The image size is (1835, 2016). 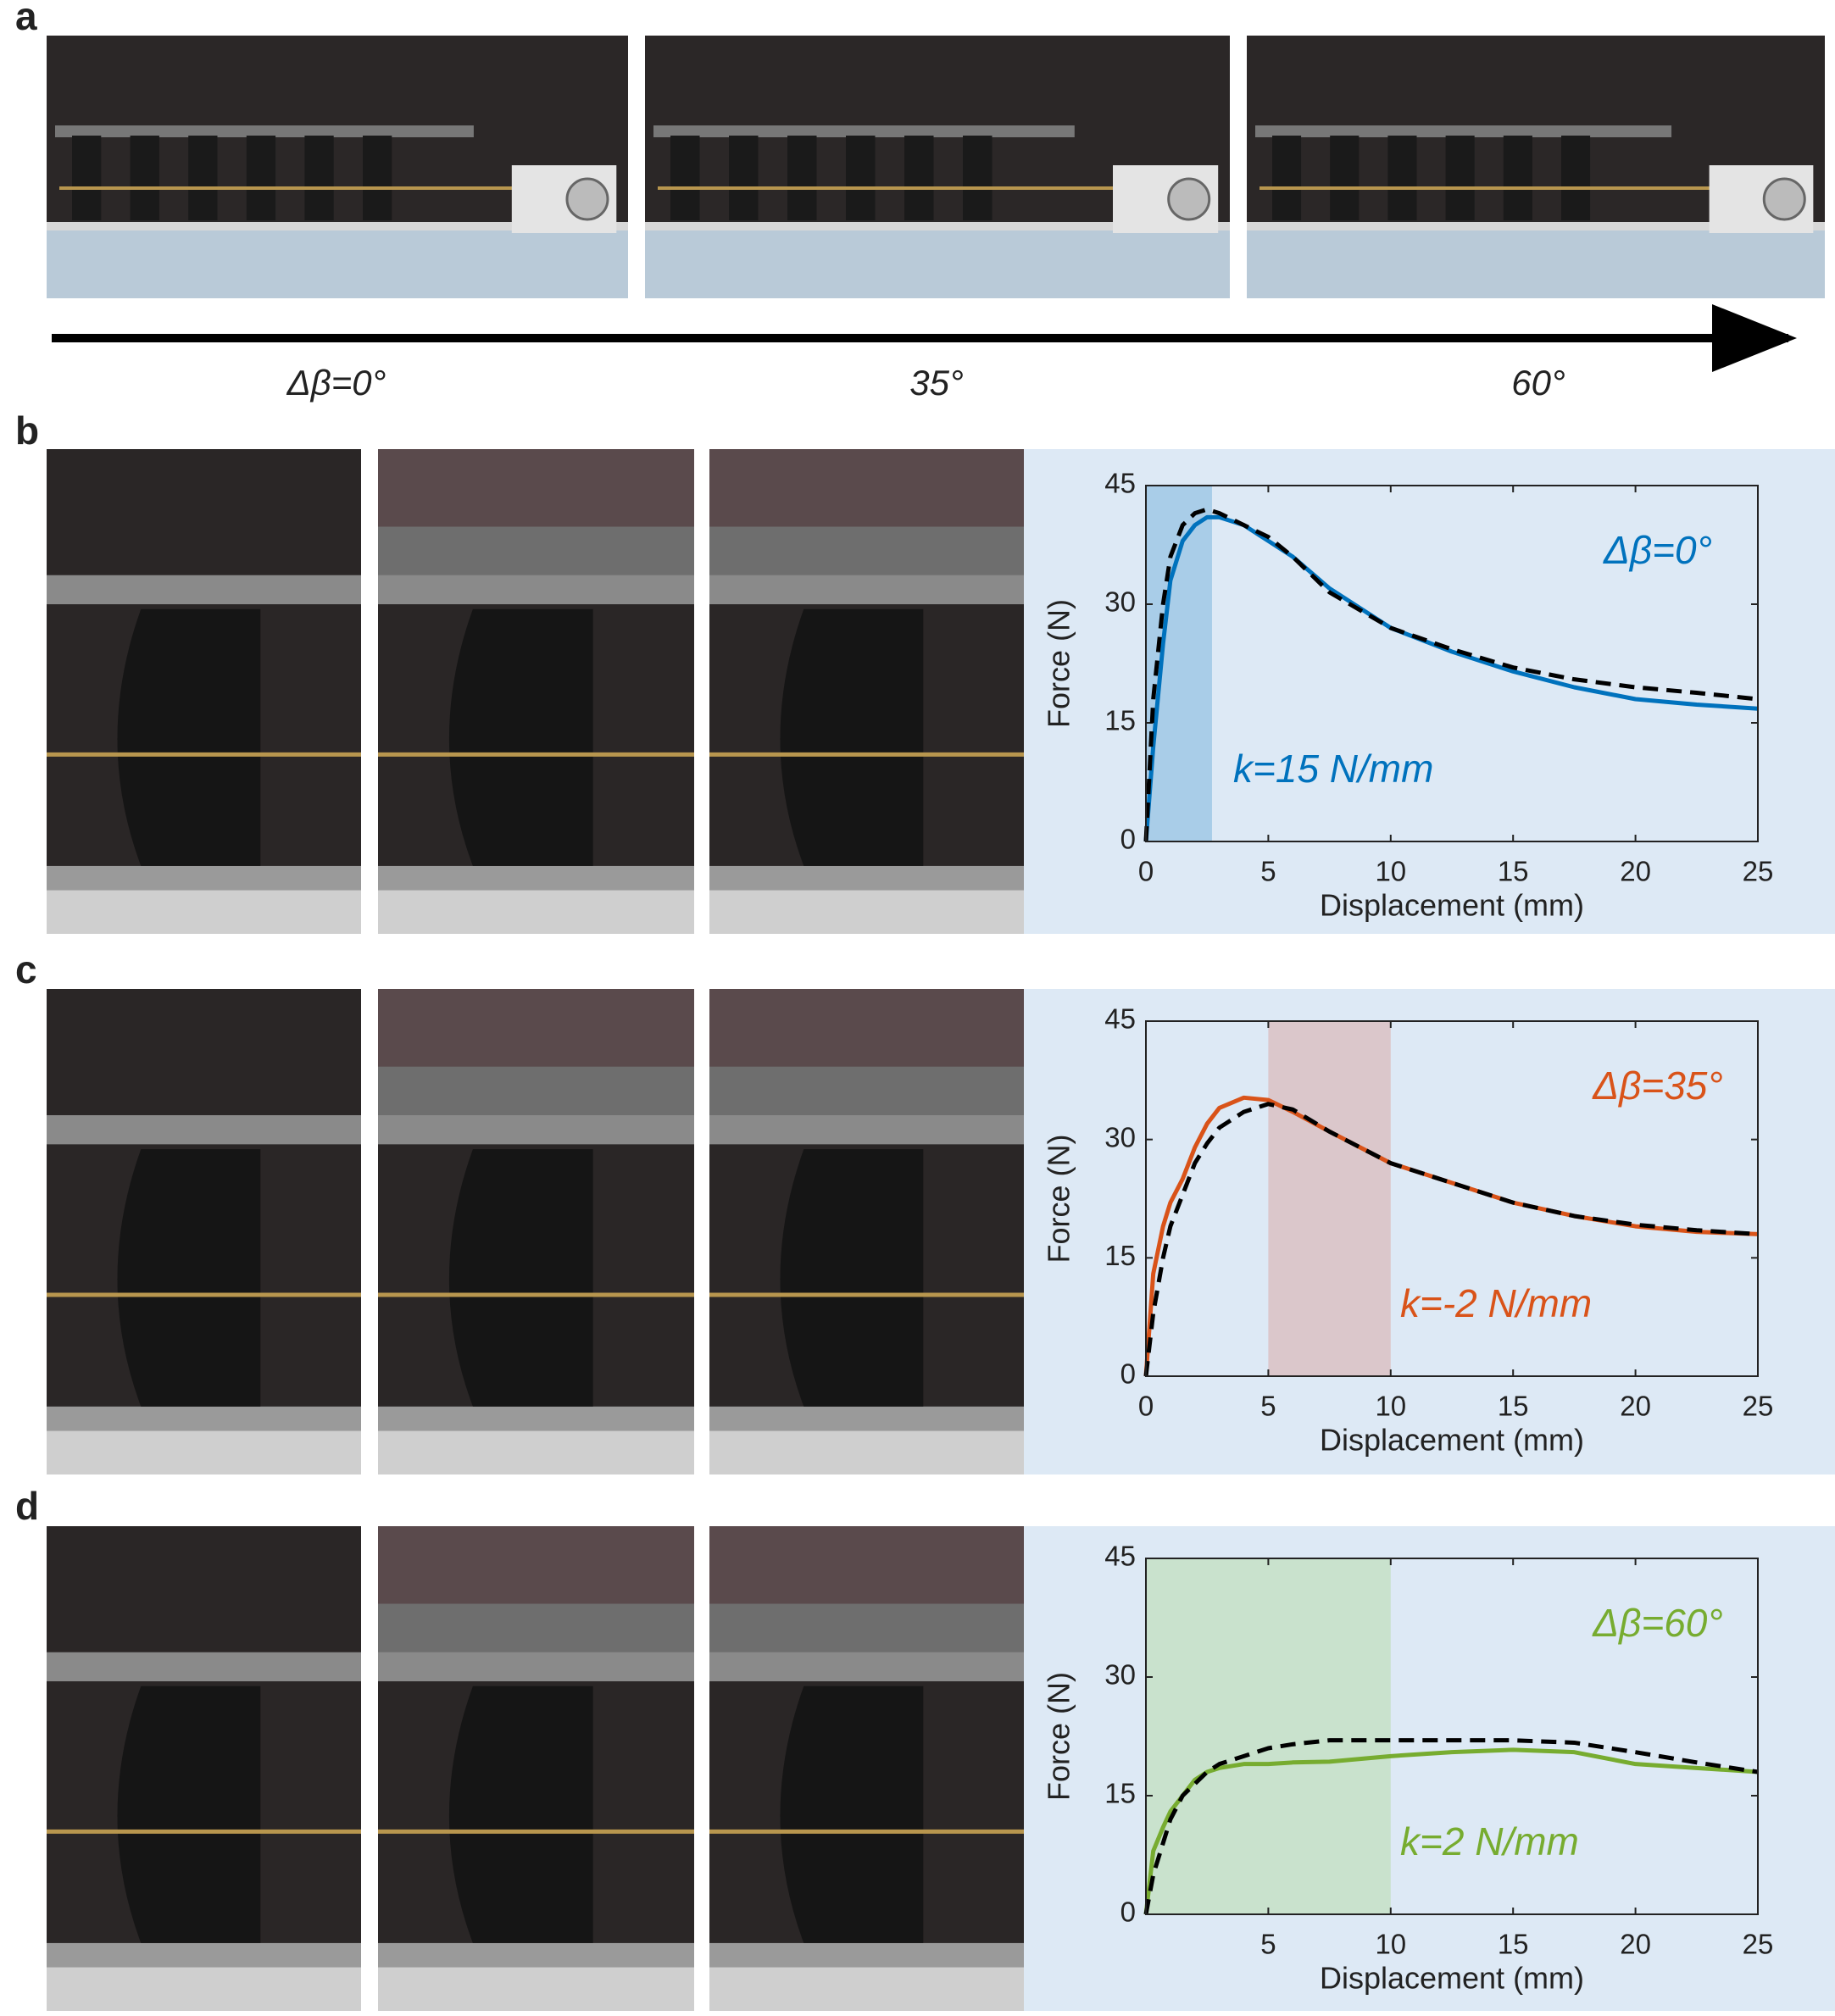 I want to click on panel-label: b, so click(x=27, y=430).